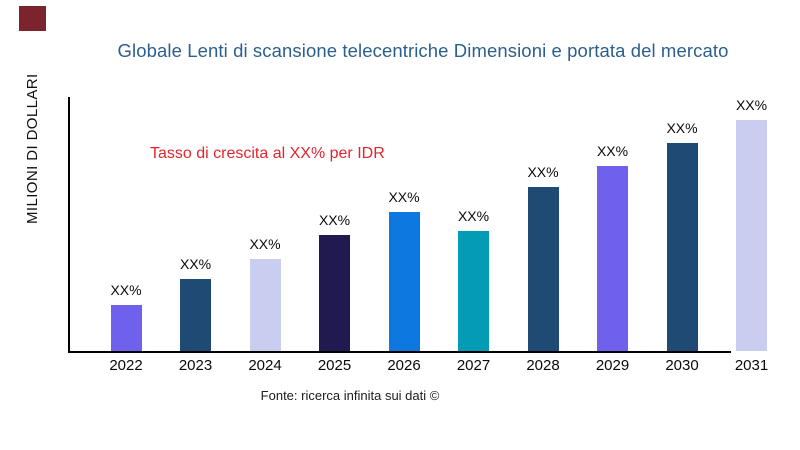  I want to click on growth-rate-annotation: Tasso di crescita al XX% per IDR, so click(267, 153).